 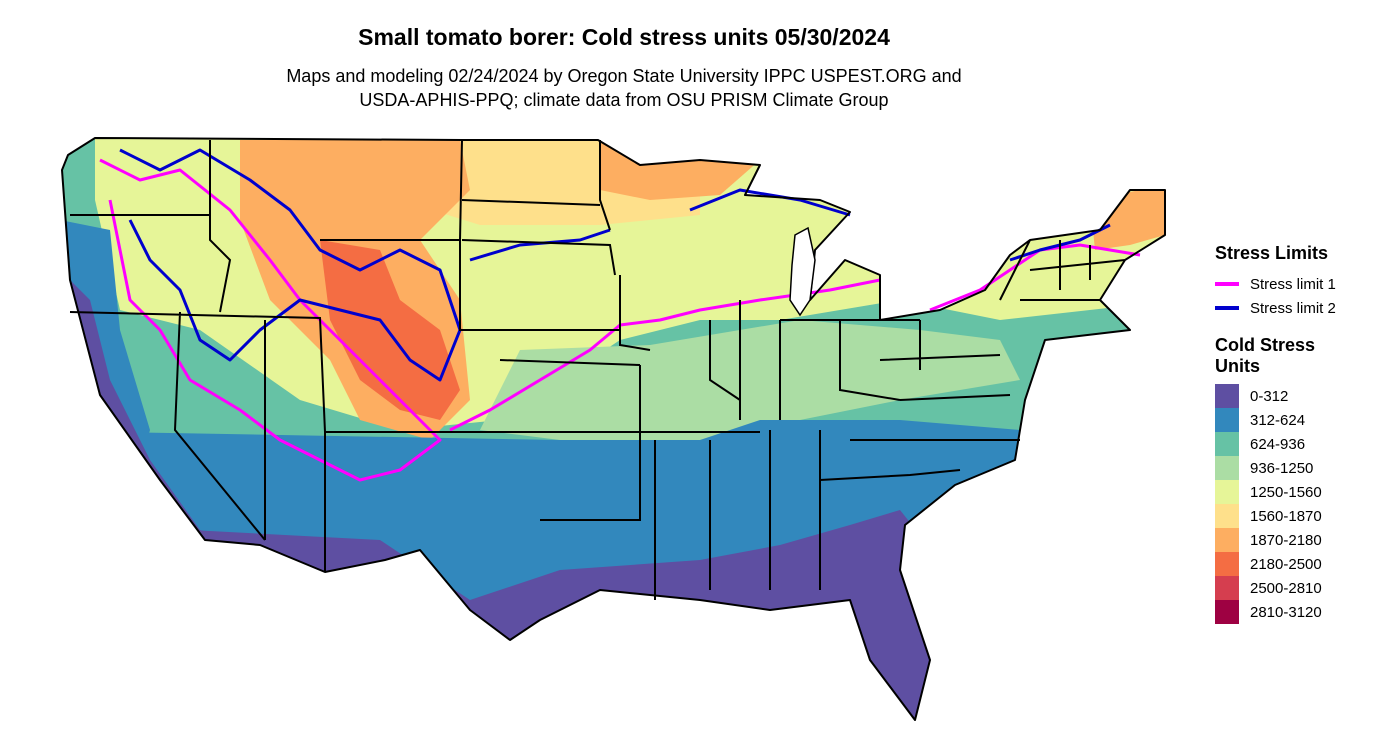 What do you see at coordinates (1237, 366) in the screenshot?
I see `cold-stress-units-title-line-2: Units` at bounding box center [1237, 366].